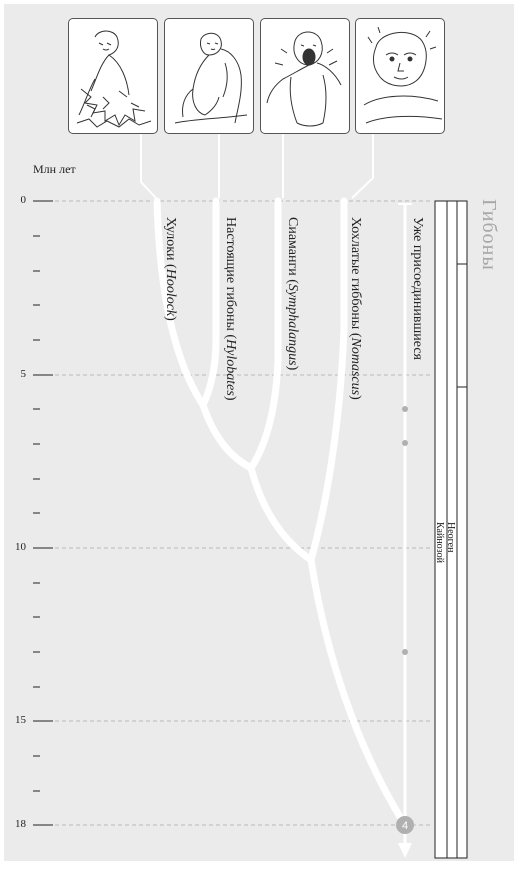  What do you see at coordinates (292, 246) in the screenshot?
I see `taxon-name: Сиаманги` at bounding box center [292, 246].